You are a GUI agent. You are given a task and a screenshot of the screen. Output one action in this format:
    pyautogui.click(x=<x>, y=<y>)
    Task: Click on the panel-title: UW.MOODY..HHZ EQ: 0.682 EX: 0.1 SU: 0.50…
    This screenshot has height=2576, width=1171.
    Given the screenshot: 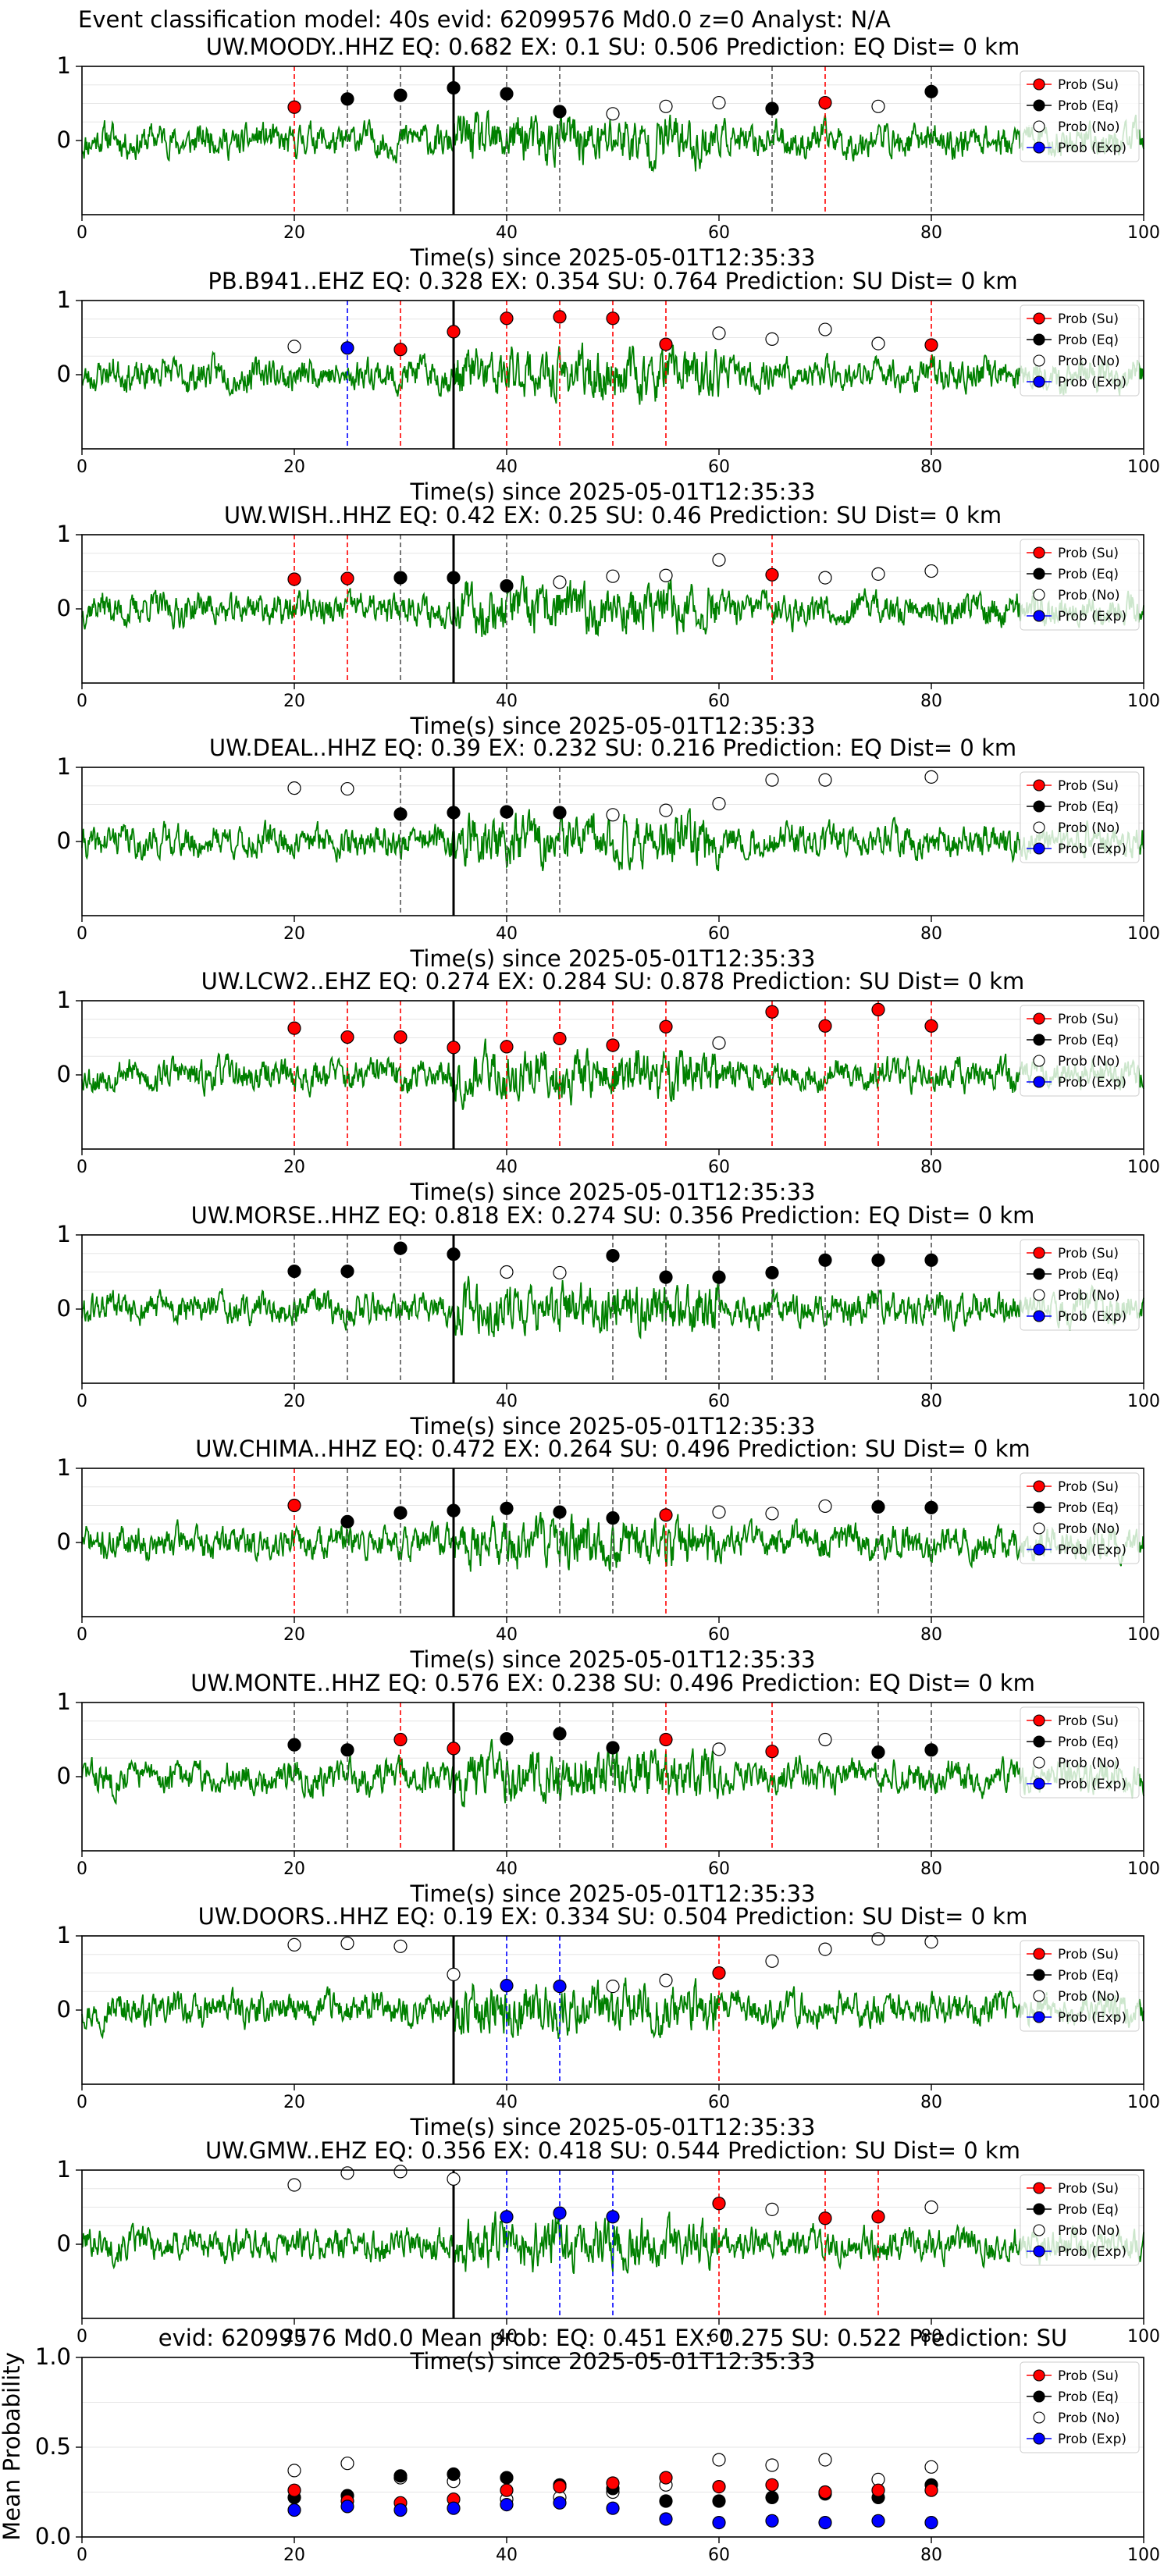 What is the action you would take?
    pyautogui.click(x=612, y=47)
    